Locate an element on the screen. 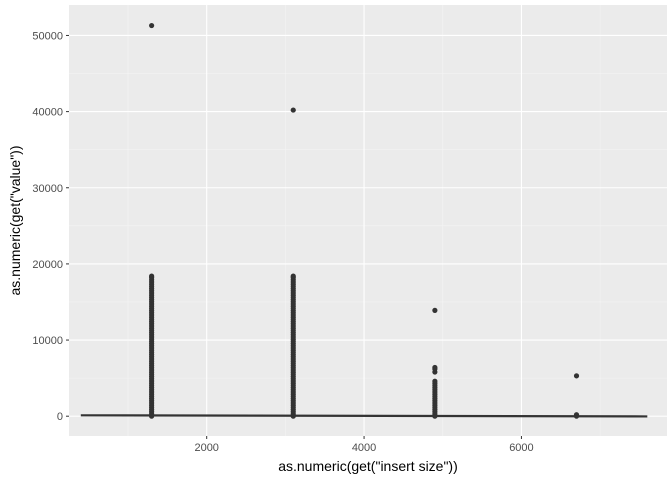 The width and height of the screenshot is (672, 480). trend-lines is located at coordinates (364, 416).